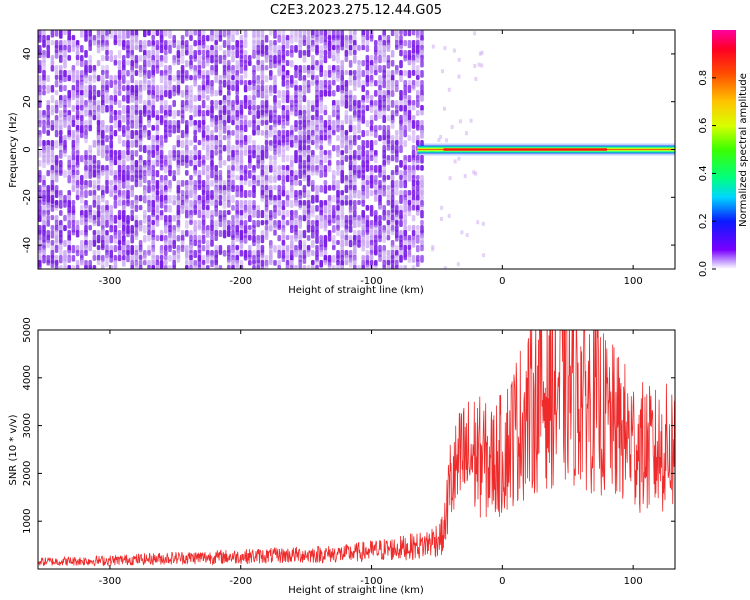 Image resolution: width=750 pixels, height=600 pixels. I want to click on colorbar-tick-label: 0.4, so click(703, 173).